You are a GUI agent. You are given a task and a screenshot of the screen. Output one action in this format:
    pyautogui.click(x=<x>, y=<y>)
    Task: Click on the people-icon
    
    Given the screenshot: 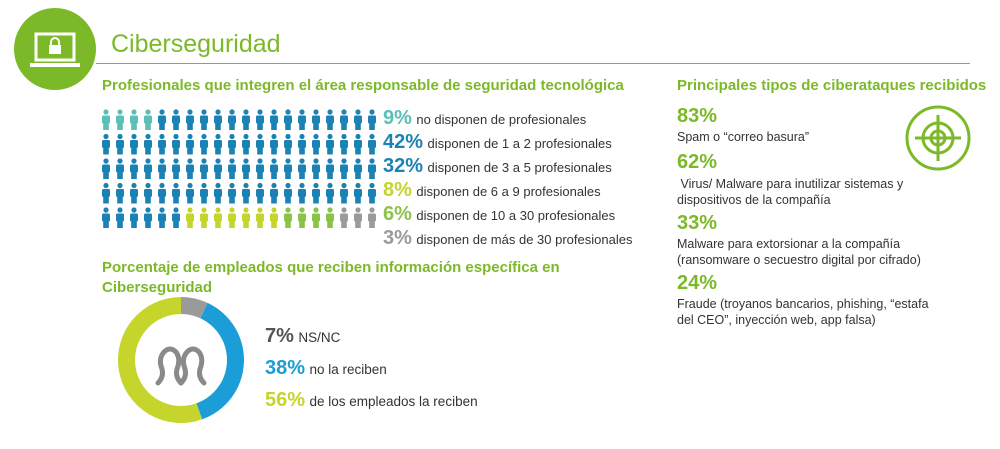 What is the action you would take?
    pyautogui.click(x=181, y=366)
    